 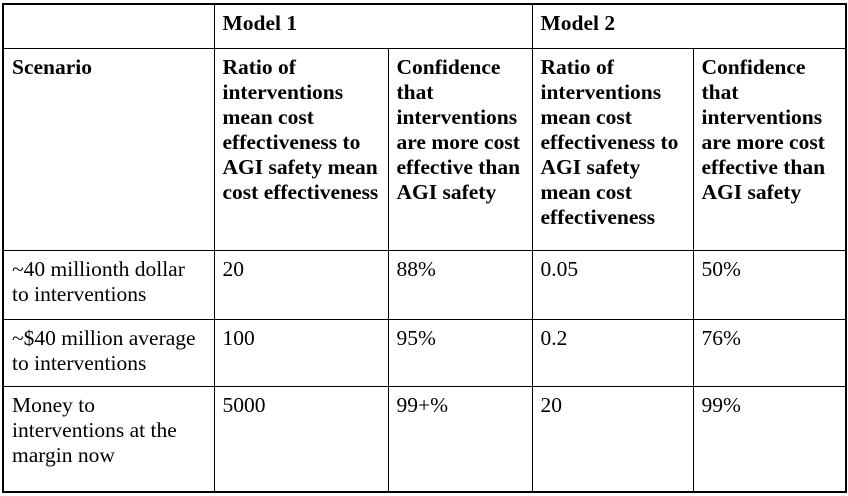 What do you see at coordinates (301, 284) in the screenshot?
I see `model1-ratio-value-cell: 20` at bounding box center [301, 284].